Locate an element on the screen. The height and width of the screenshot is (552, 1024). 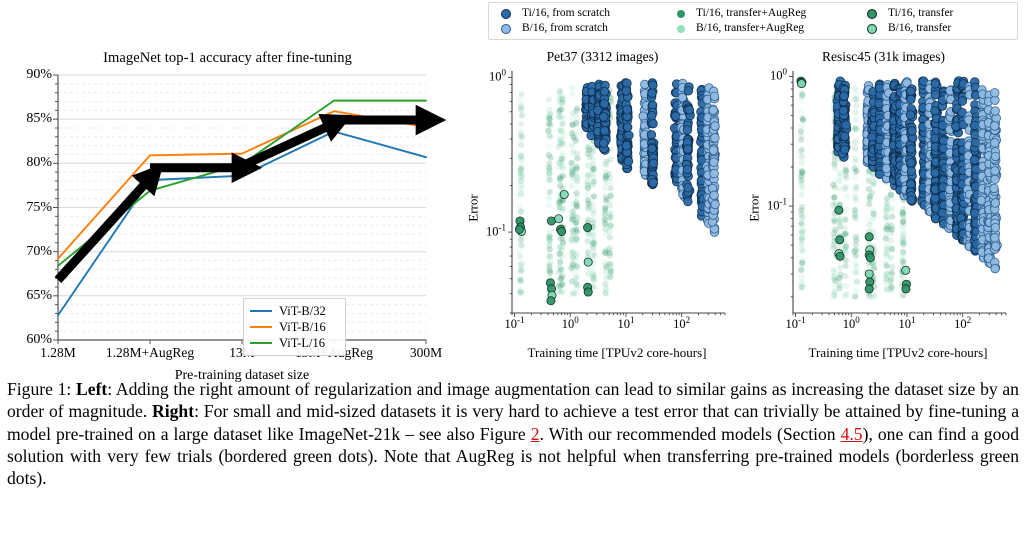
caption-figure-reference: 2 is located at coordinates (535, 433).